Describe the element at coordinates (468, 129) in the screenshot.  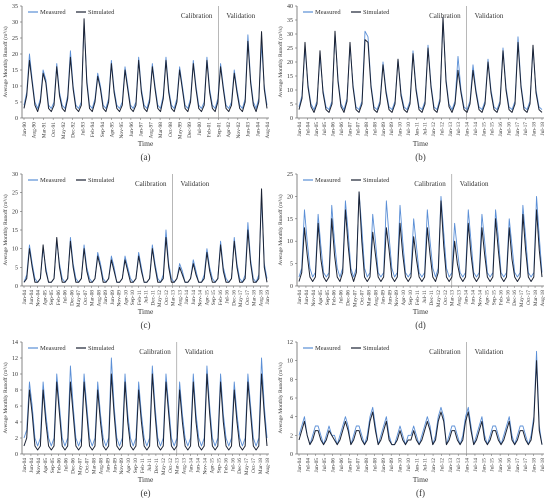
I see `x-tick-label: Jan-14` at that location.